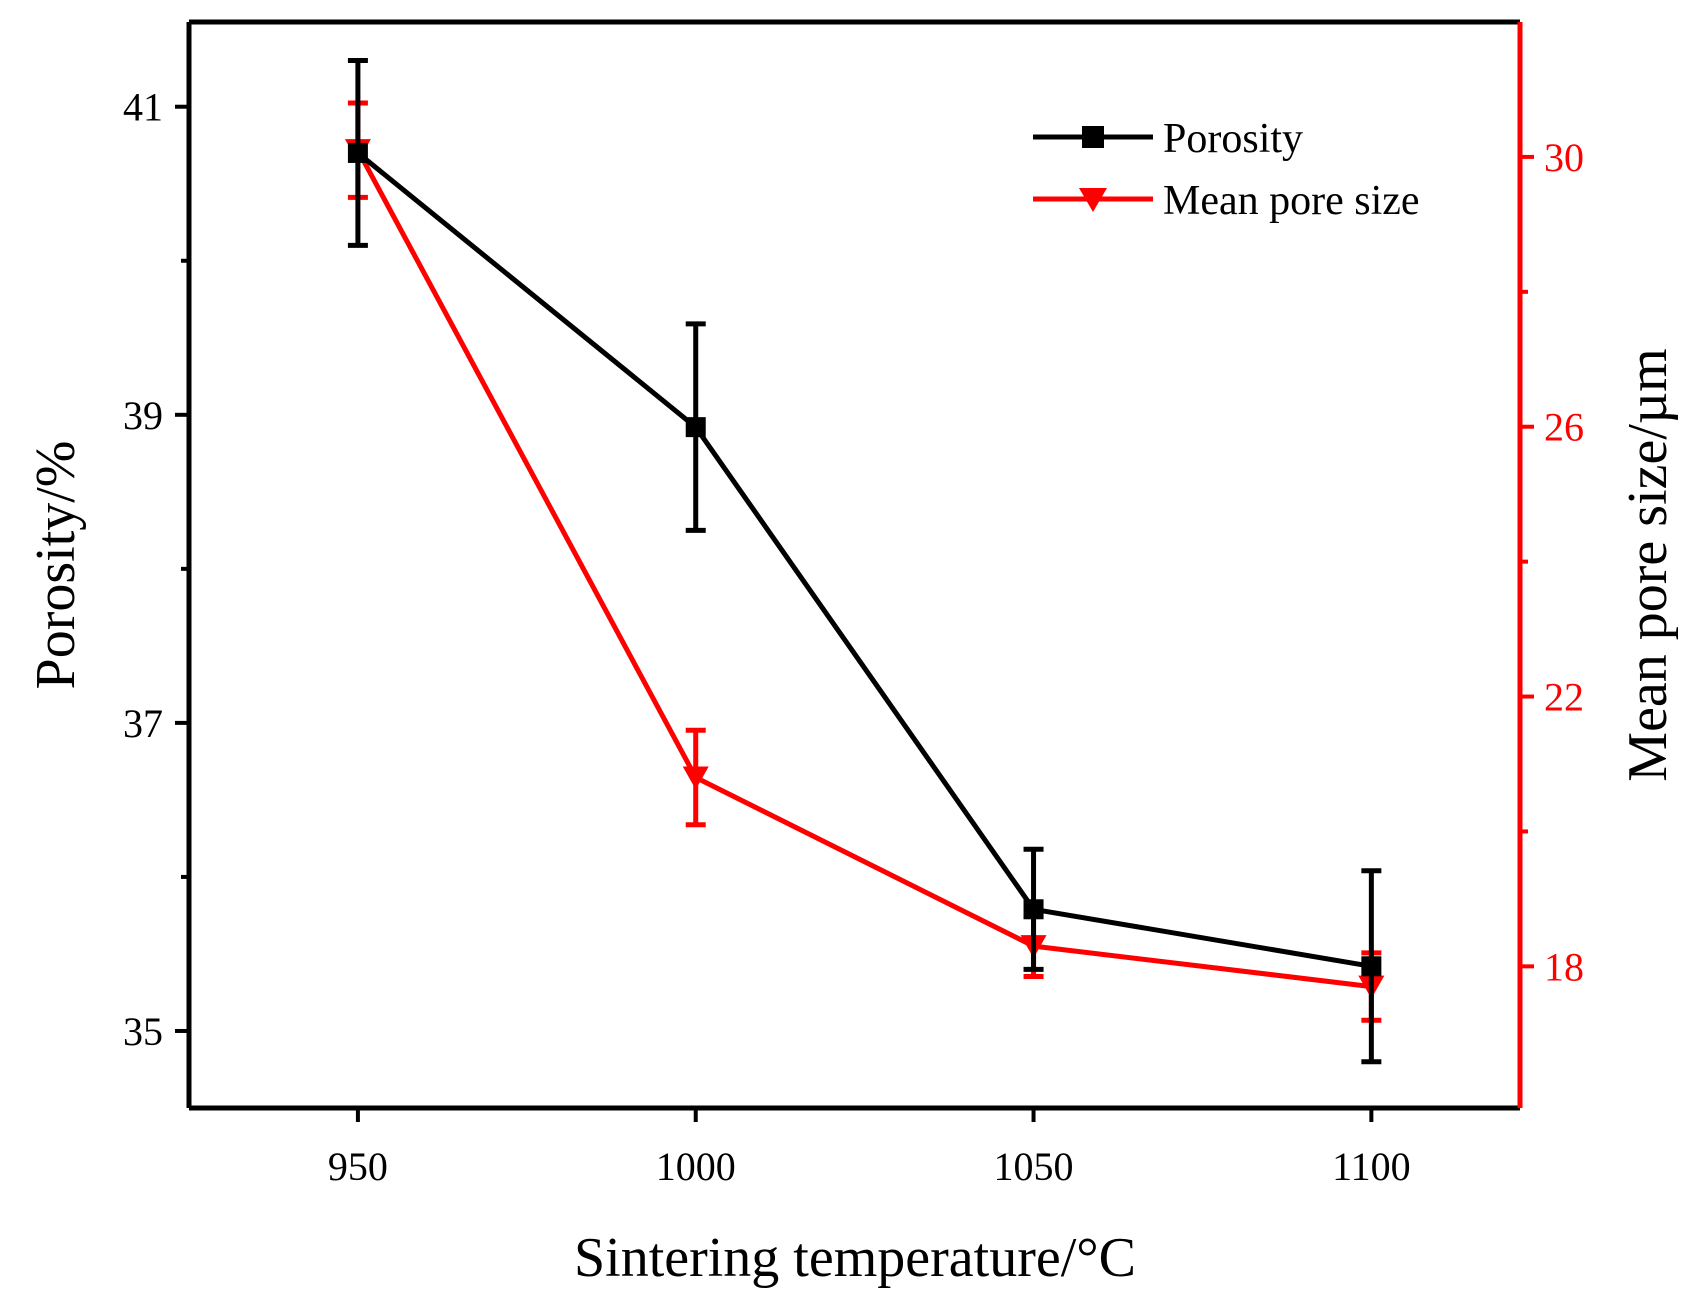 The height and width of the screenshot is (1289, 1700). I want to click on x-tick-label: 1000, so click(696, 1166).